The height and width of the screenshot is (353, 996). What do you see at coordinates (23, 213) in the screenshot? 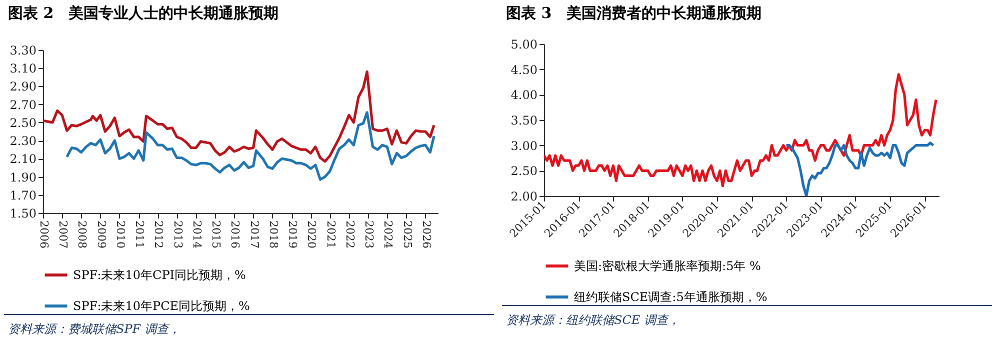
I see `y-tick-label: 1.50` at bounding box center [23, 213].